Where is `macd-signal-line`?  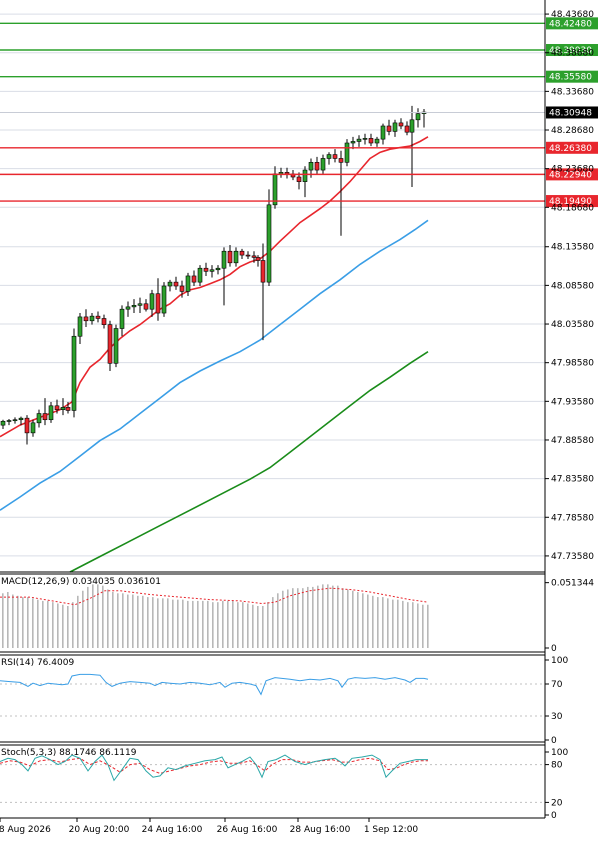 macd-signal-line is located at coordinates (214, 596).